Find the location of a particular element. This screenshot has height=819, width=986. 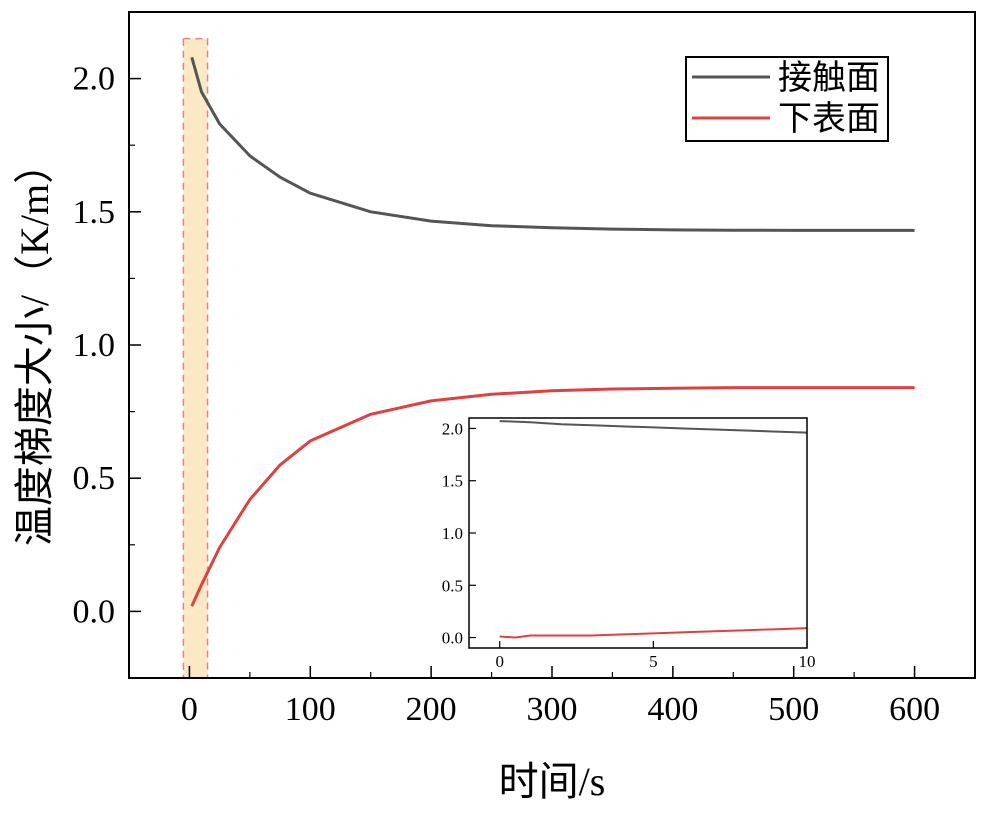

legend-box is located at coordinates (787, 99).